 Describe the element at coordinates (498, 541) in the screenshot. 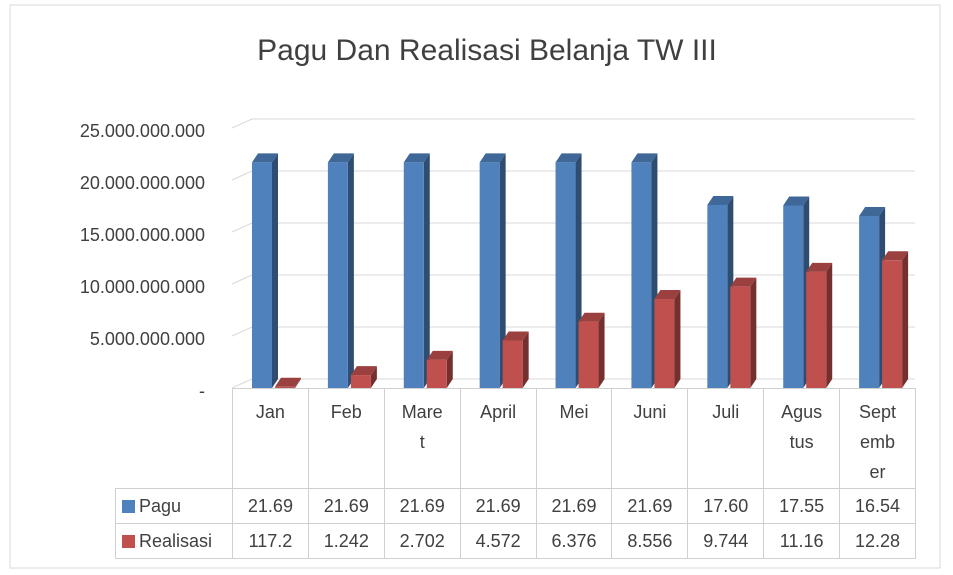

I see `data-table-value: 4.572` at that location.